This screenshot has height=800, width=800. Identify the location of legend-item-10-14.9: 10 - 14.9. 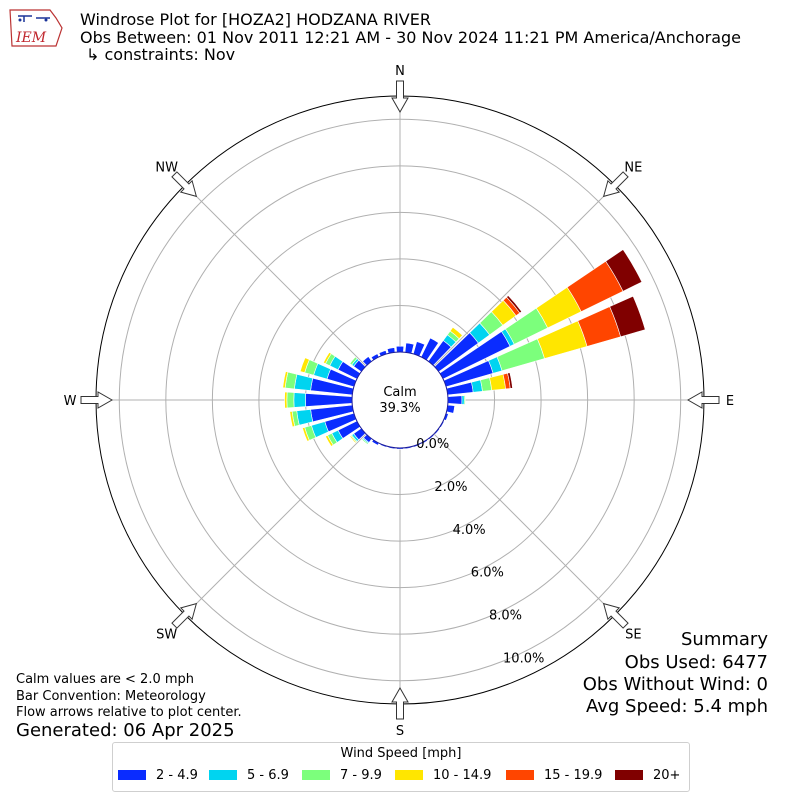
(443, 775).